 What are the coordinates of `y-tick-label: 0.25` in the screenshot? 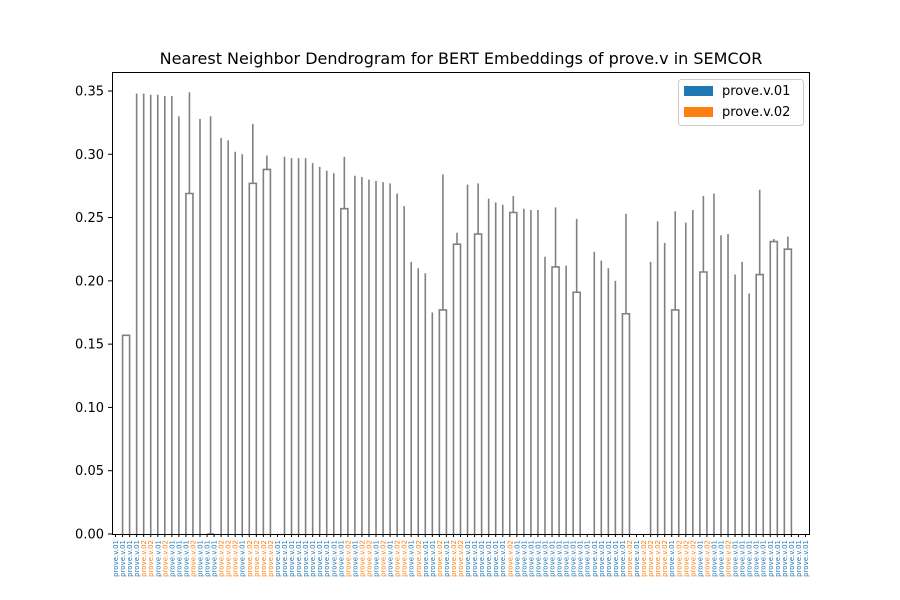 It's located at (89, 218).